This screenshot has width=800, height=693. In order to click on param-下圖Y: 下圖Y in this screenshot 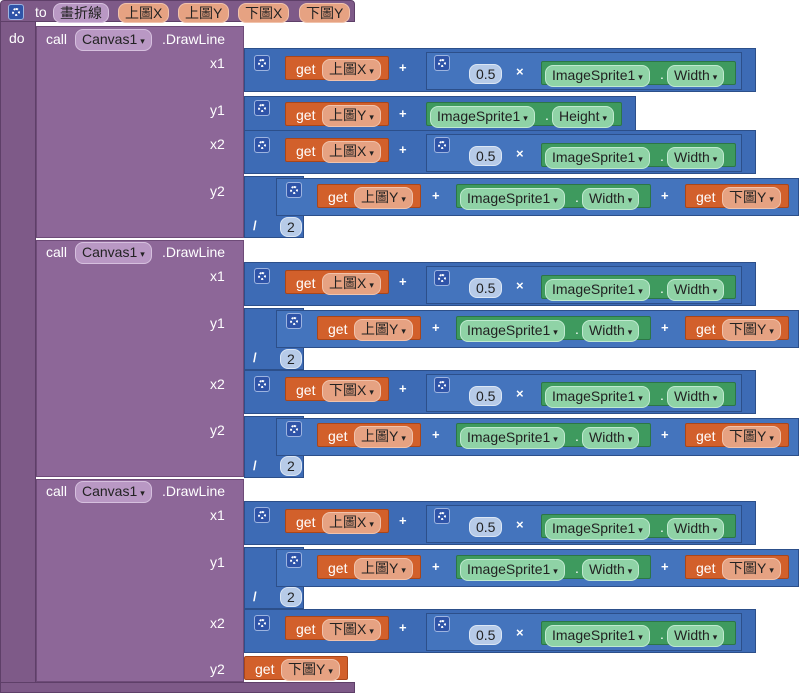, I will do `click(325, 13)`.